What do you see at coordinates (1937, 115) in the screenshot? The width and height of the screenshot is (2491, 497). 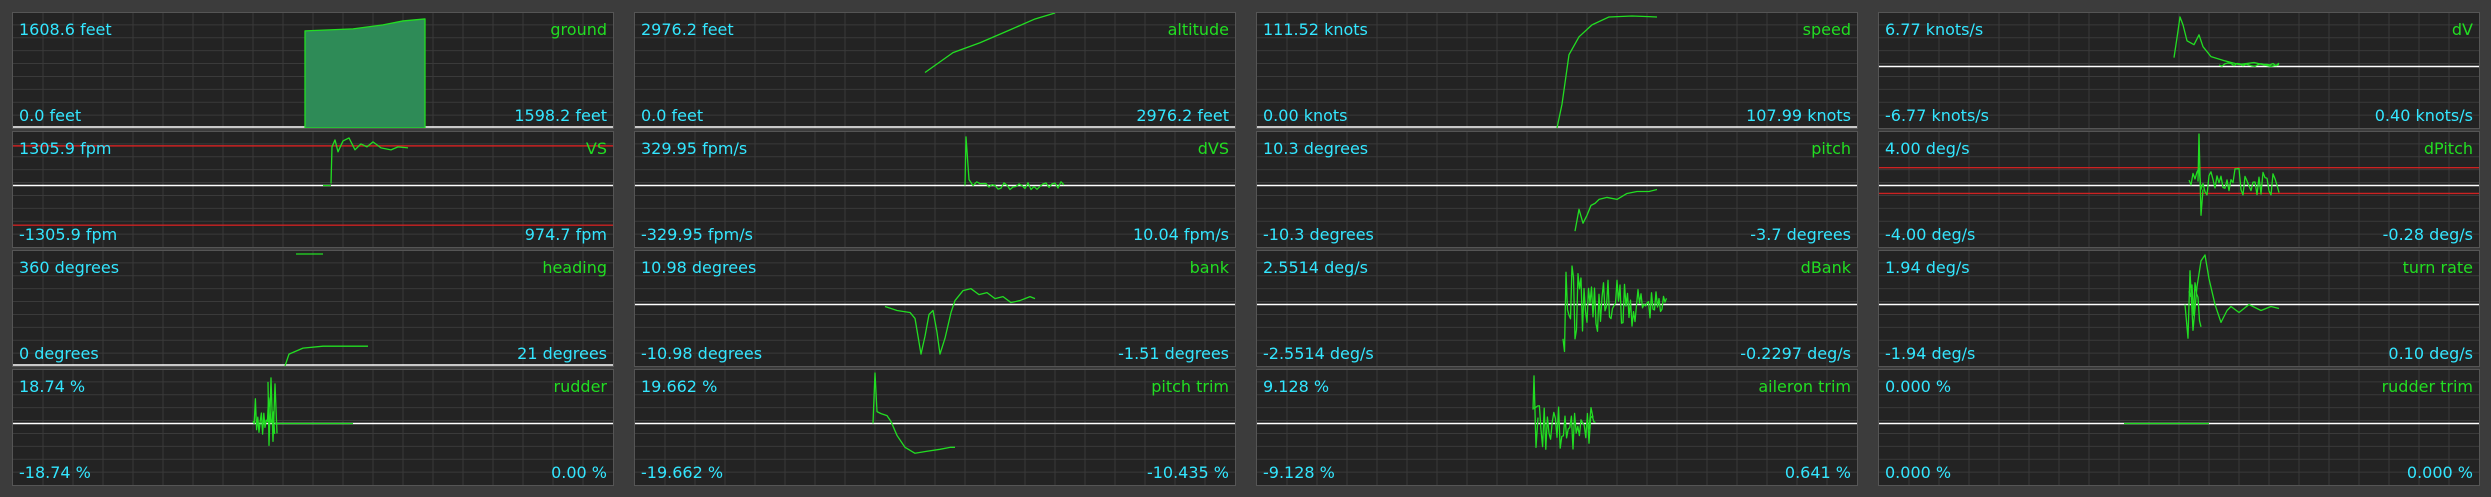 I see `min-label: -6.77 knots/s` at bounding box center [1937, 115].